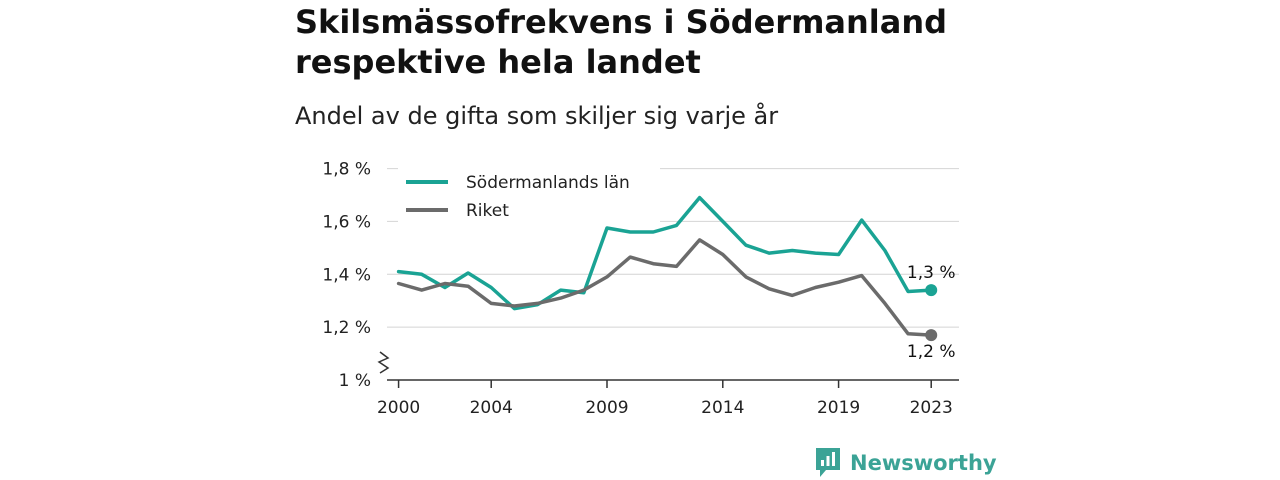 The height and width of the screenshot is (480, 1280). What do you see at coordinates (931, 273) in the screenshot?
I see `series-end-label: 1,3 %` at bounding box center [931, 273].